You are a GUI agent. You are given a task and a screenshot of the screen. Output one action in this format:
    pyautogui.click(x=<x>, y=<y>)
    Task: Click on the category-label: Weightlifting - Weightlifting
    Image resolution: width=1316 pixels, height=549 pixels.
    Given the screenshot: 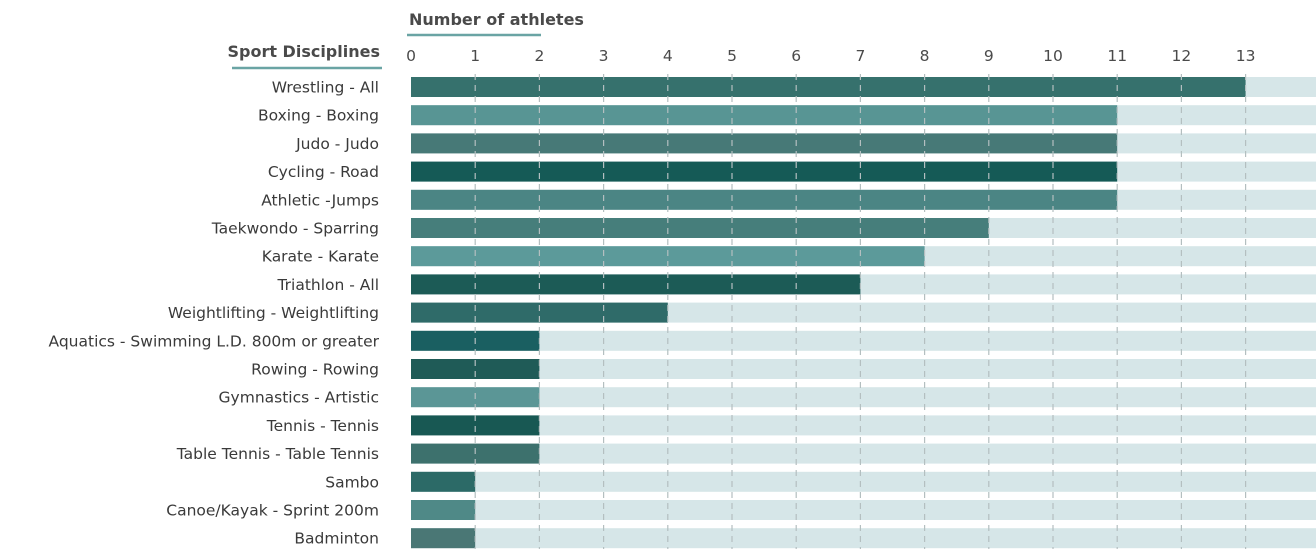 What is the action you would take?
    pyautogui.click(x=273, y=313)
    